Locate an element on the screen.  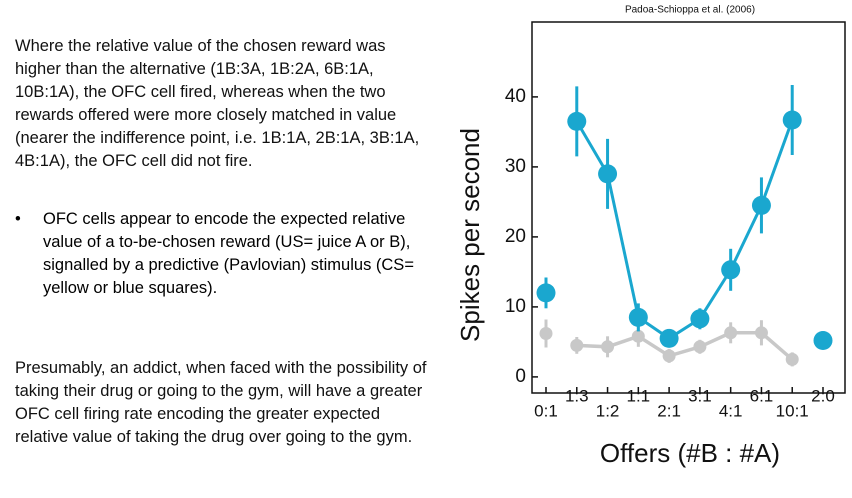
x-tick-label: 1:3 is located at coordinates (577, 395).